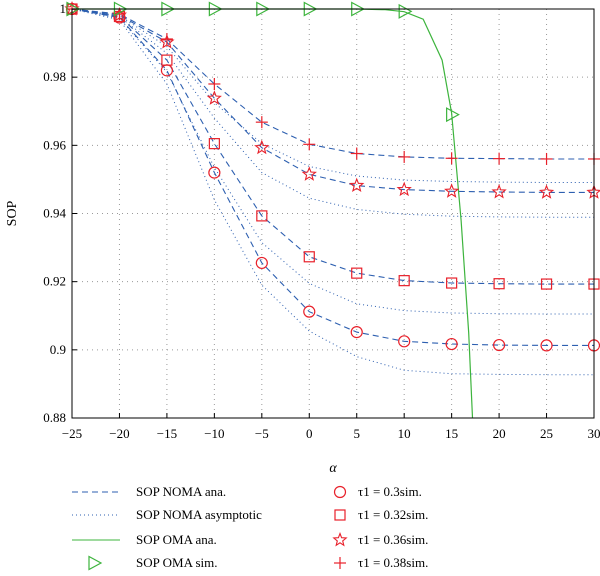  What do you see at coordinates (54, 144) in the screenshot?
I see `y-tick-label: 0.96` at bounding box center [54, 144].